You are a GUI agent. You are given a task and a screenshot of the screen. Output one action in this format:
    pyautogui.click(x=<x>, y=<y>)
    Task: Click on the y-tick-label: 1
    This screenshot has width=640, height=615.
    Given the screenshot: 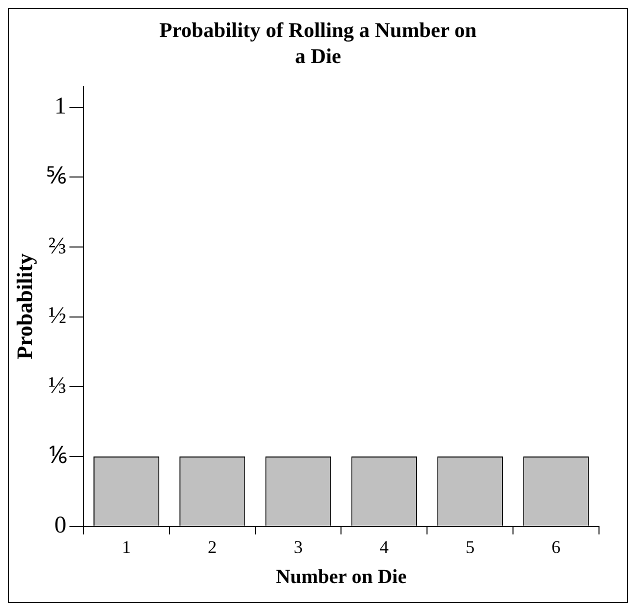 What is the action you would take?
    pyautogui.click(x=60, y=107)
    